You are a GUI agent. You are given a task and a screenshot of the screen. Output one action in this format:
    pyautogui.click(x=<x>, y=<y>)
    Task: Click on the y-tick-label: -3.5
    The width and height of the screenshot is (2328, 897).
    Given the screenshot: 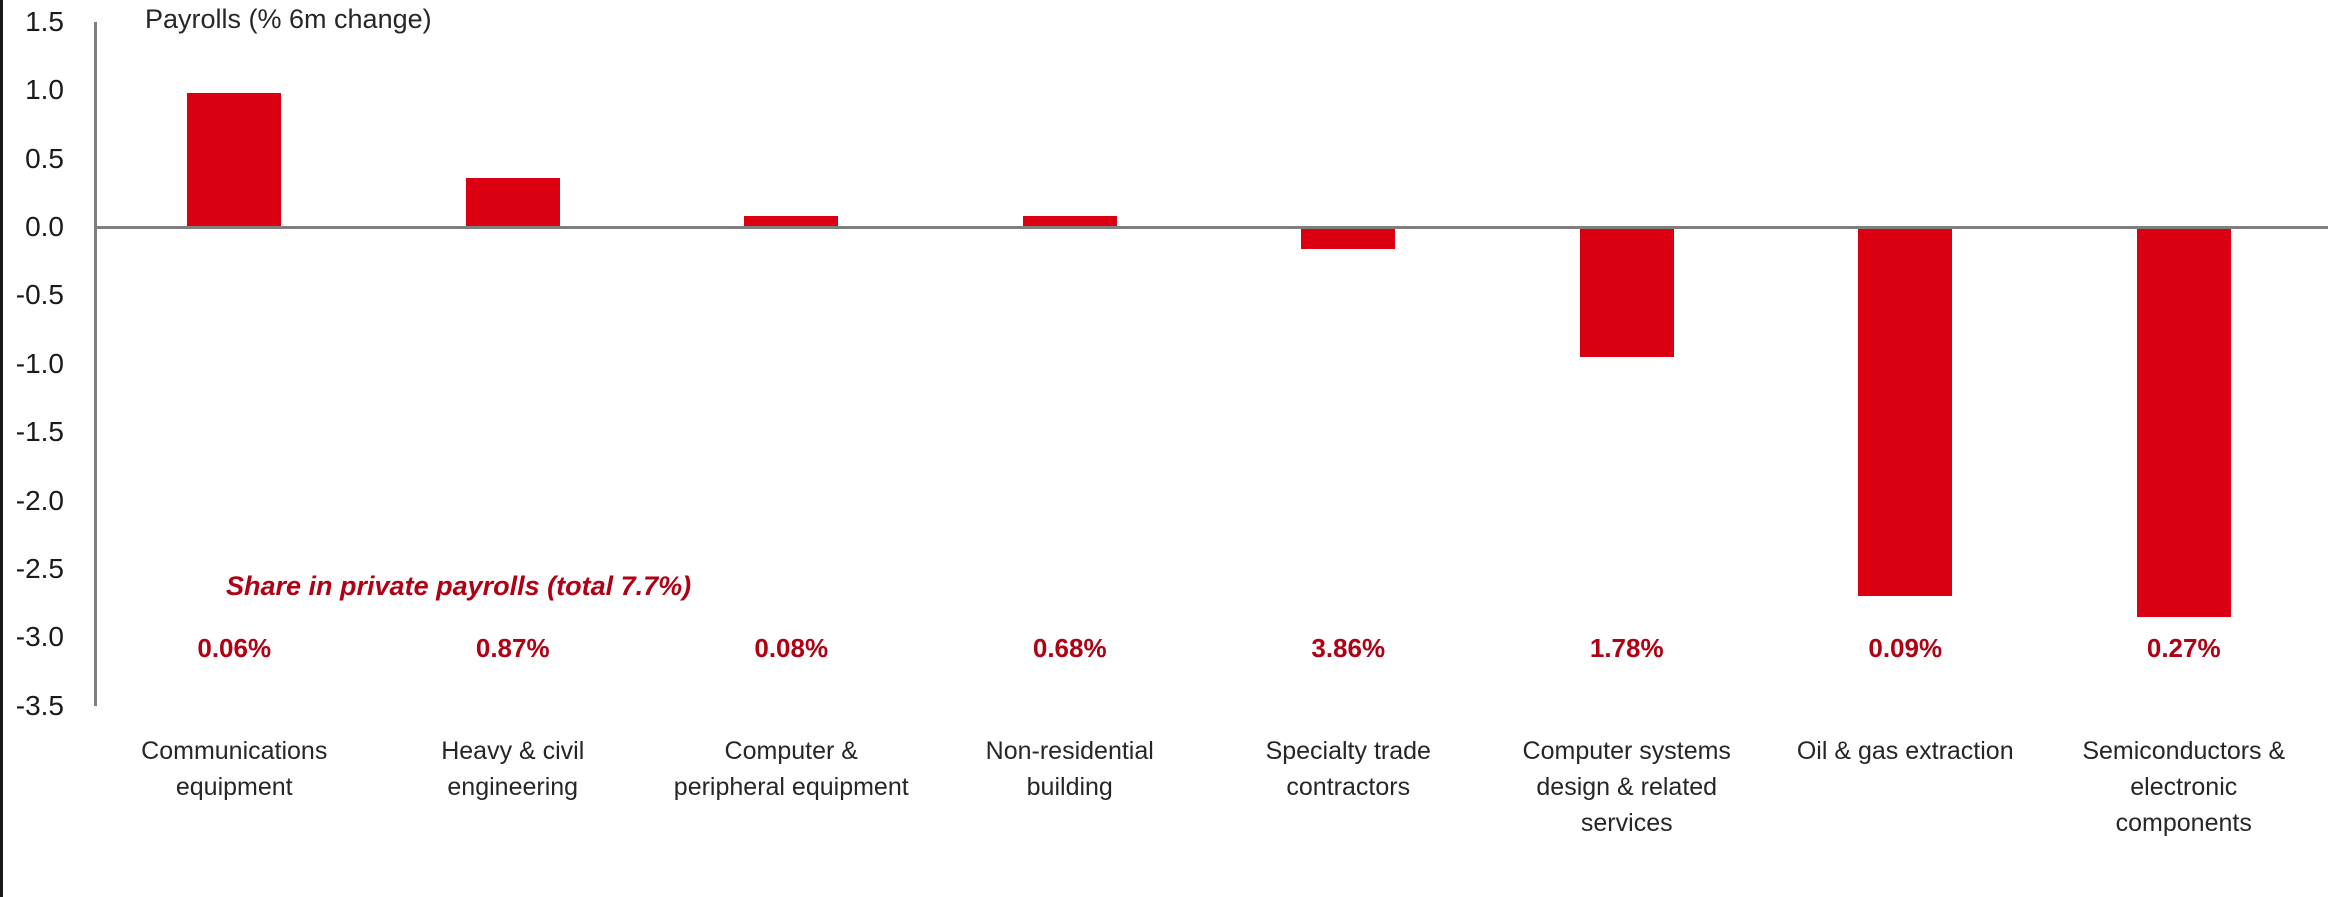 What is the action you would take?
    pyautogui.click(x=39, y=705)
    